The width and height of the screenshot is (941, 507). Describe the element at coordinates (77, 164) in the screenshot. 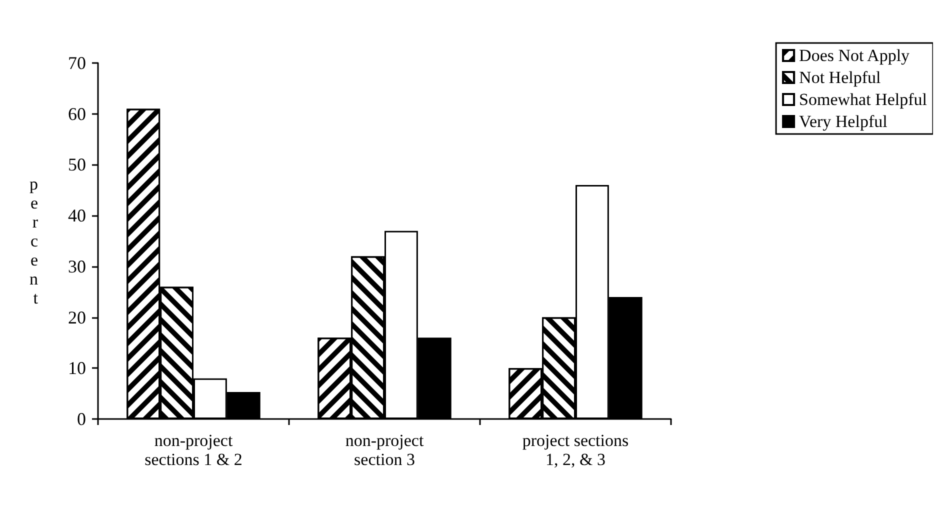

I see `y-tick-label: 50` at that location.